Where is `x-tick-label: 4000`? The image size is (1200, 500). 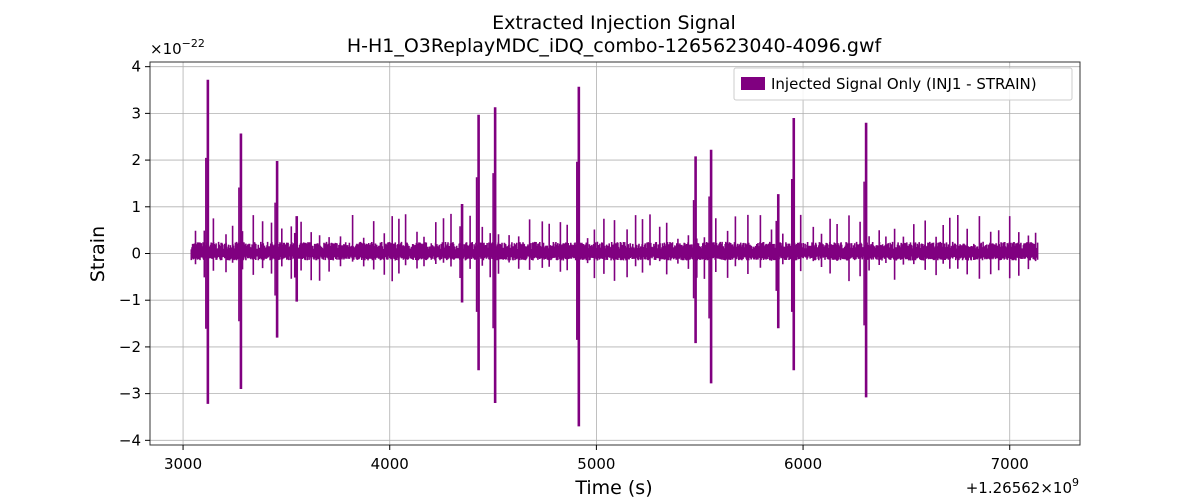 x-tick-label: 4000 is located at coordinates (390, 464).